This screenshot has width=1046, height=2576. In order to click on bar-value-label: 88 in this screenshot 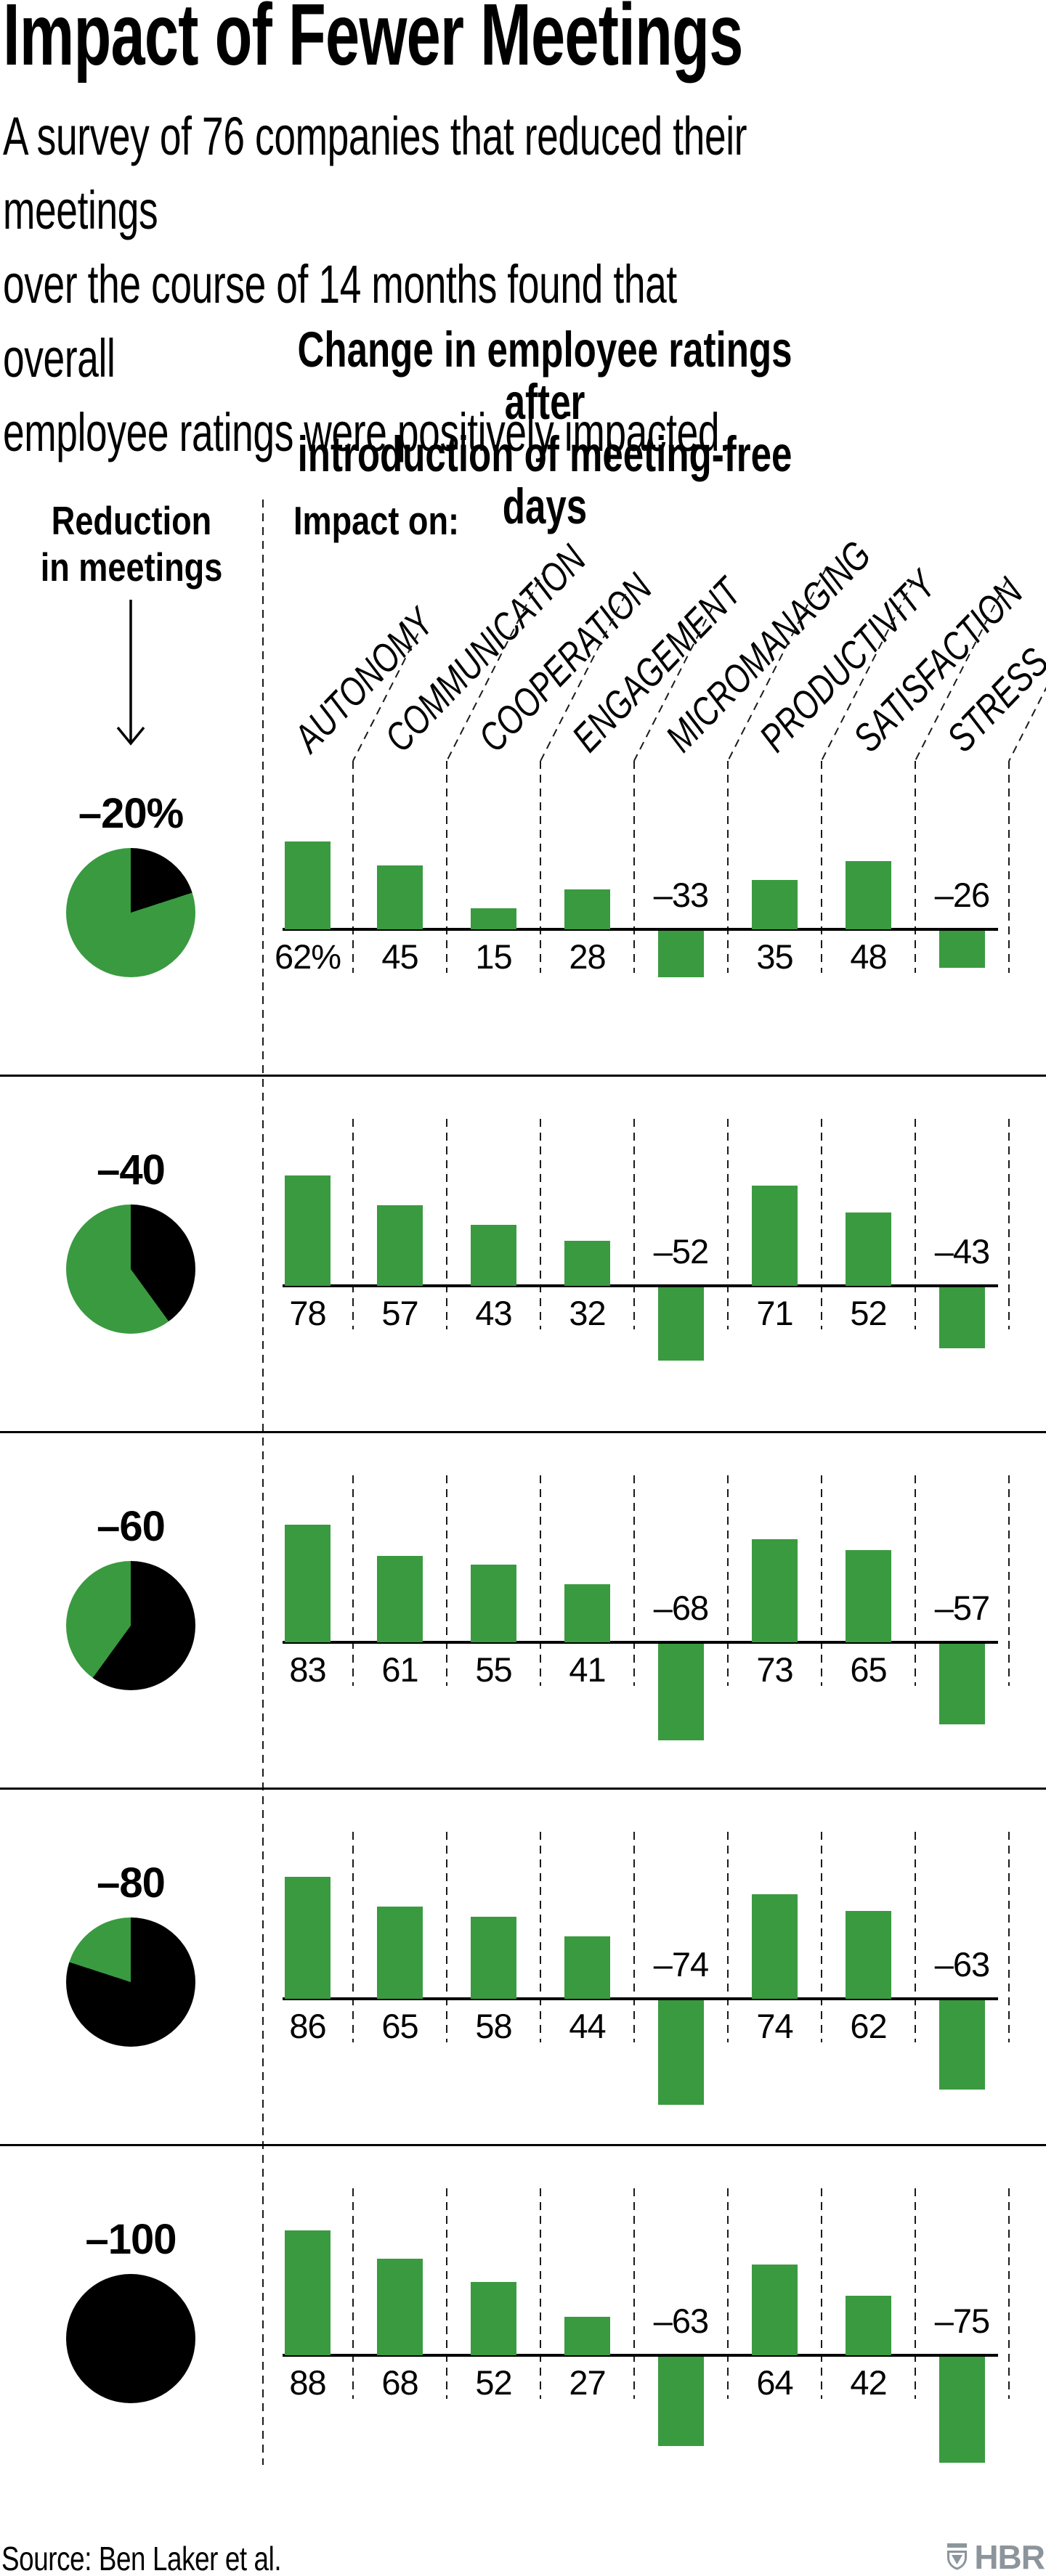, I will do `click(307, 2382)`.